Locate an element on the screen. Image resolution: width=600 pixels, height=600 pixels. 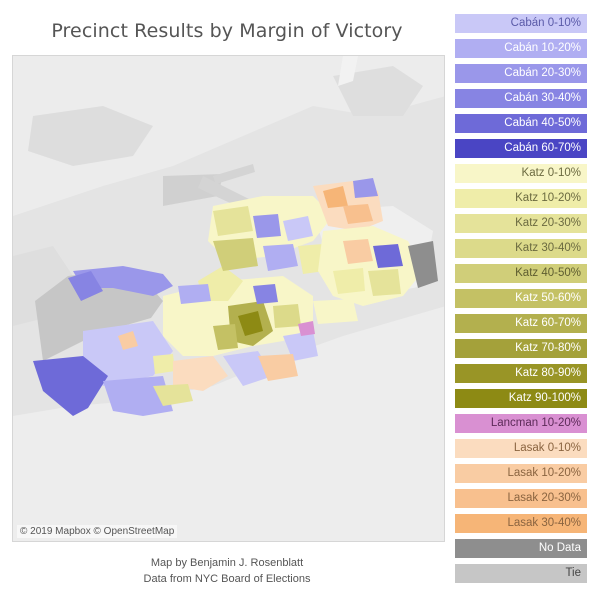
precinct-lasak-10-20-west is located at coordinates (128, 340).